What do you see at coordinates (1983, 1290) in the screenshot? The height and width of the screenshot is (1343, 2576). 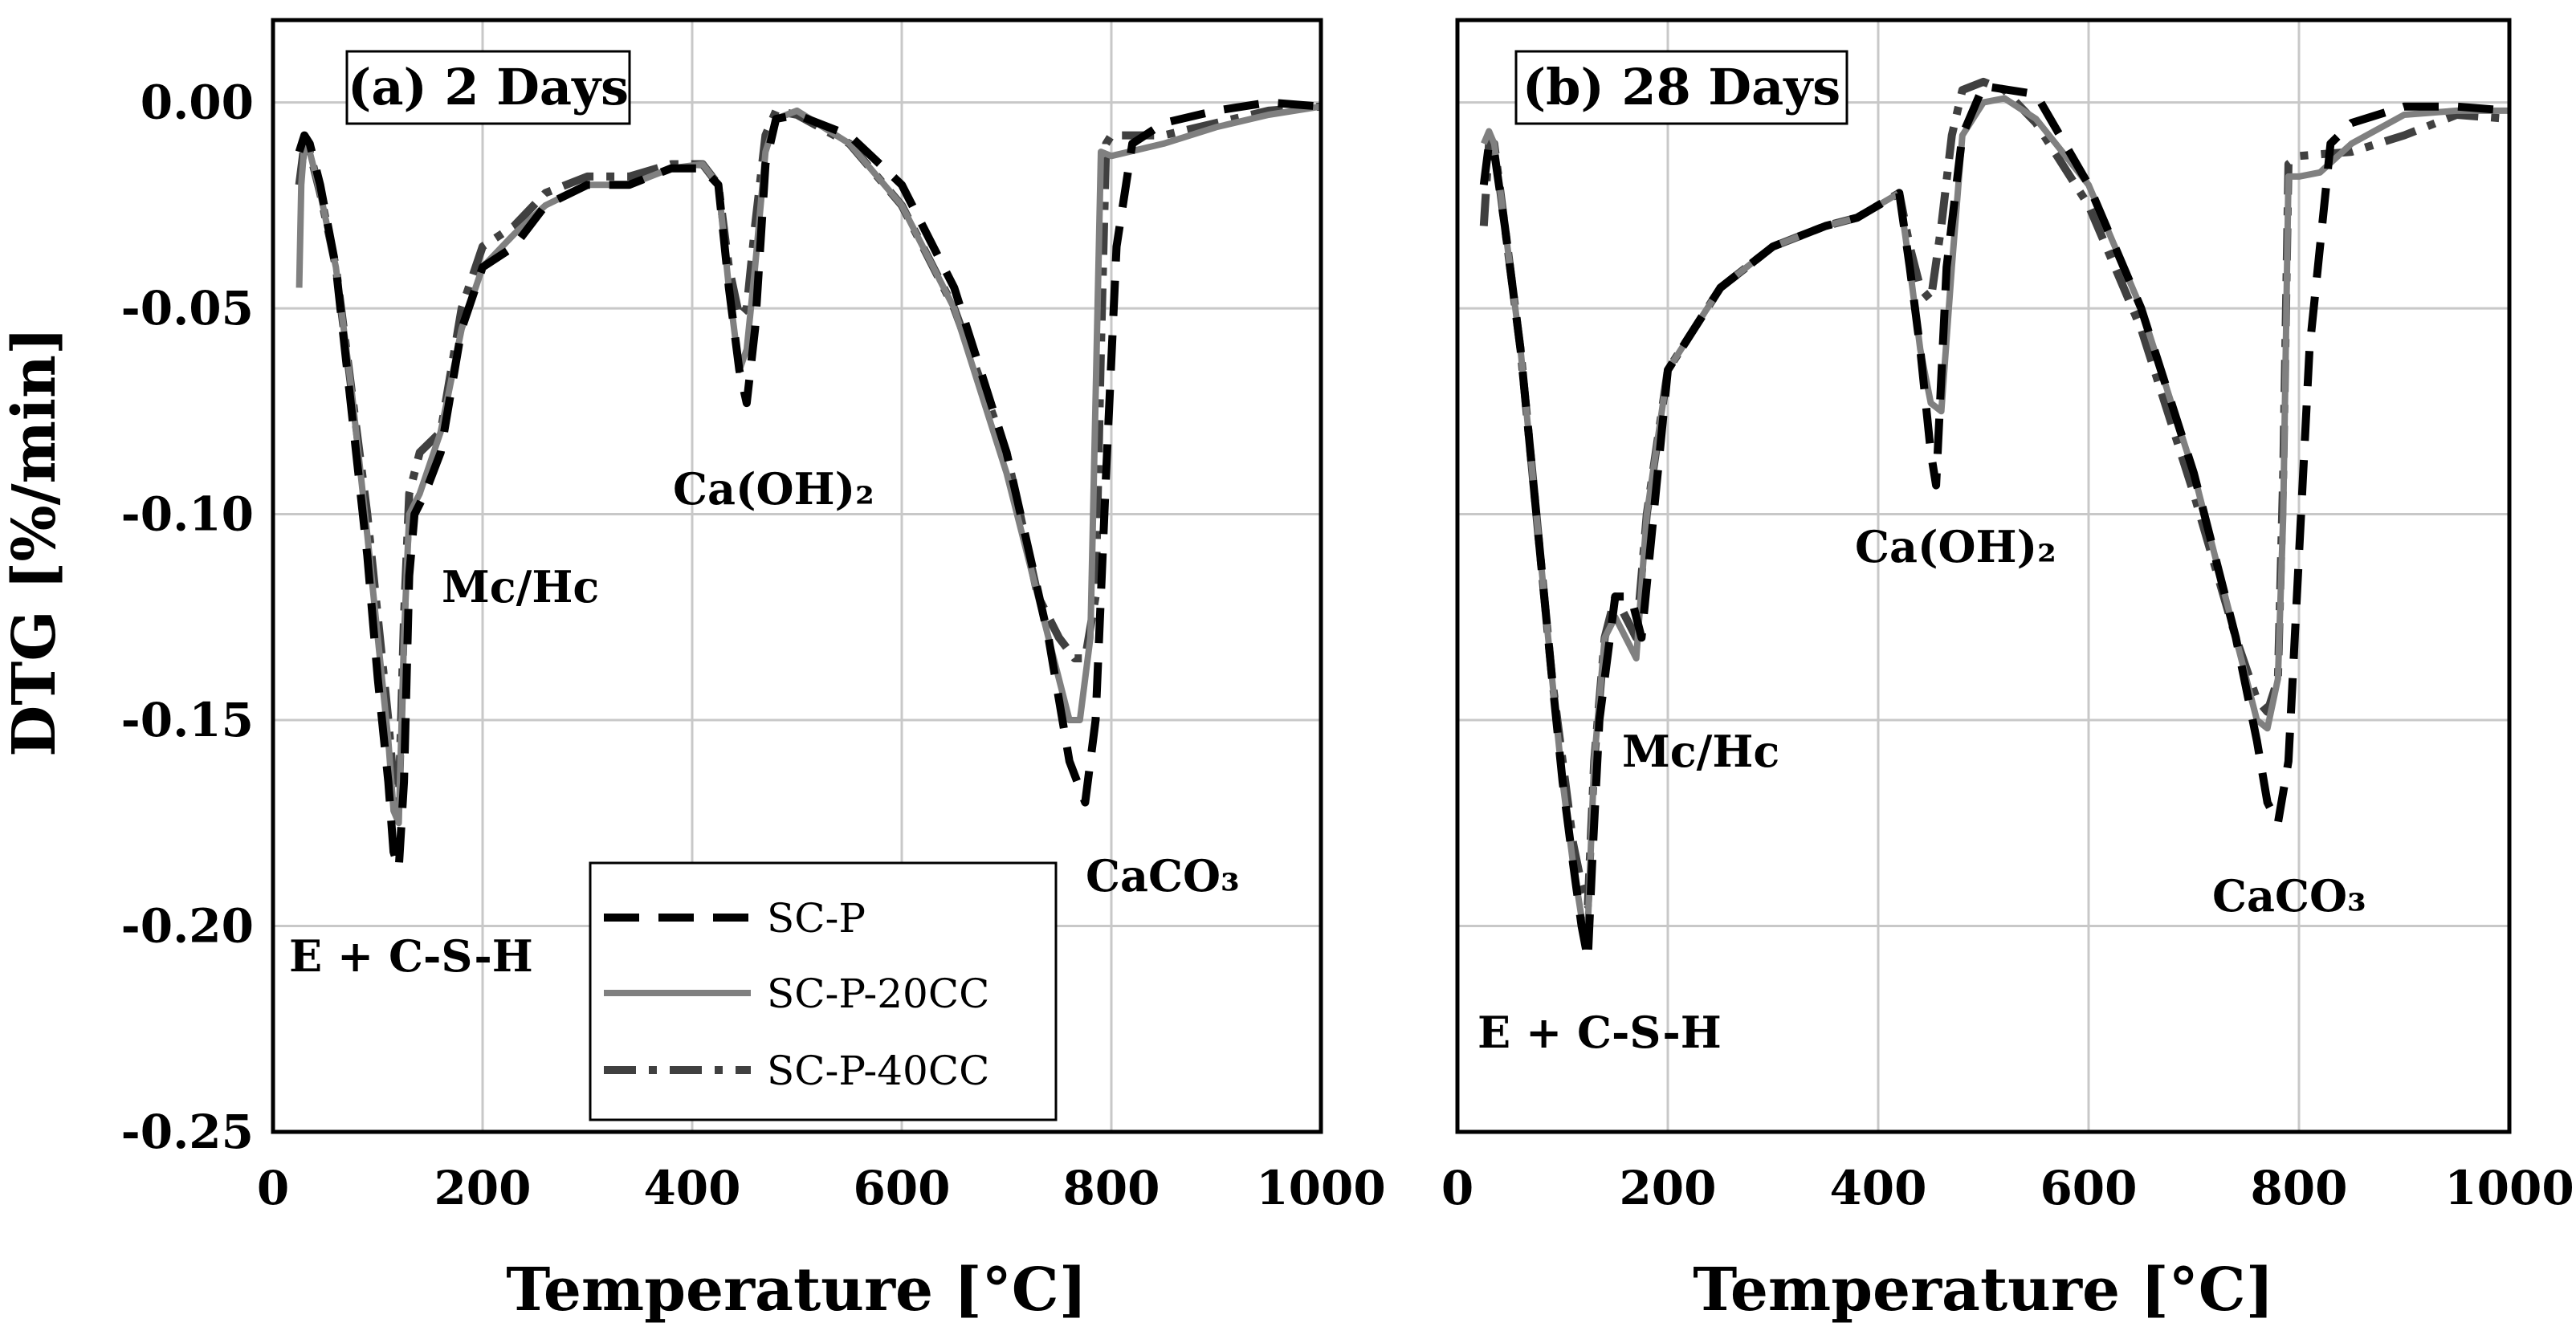 I see `panel-b-x-axis-title: Temperature [°C]` at bounding box center [1983, 1290].